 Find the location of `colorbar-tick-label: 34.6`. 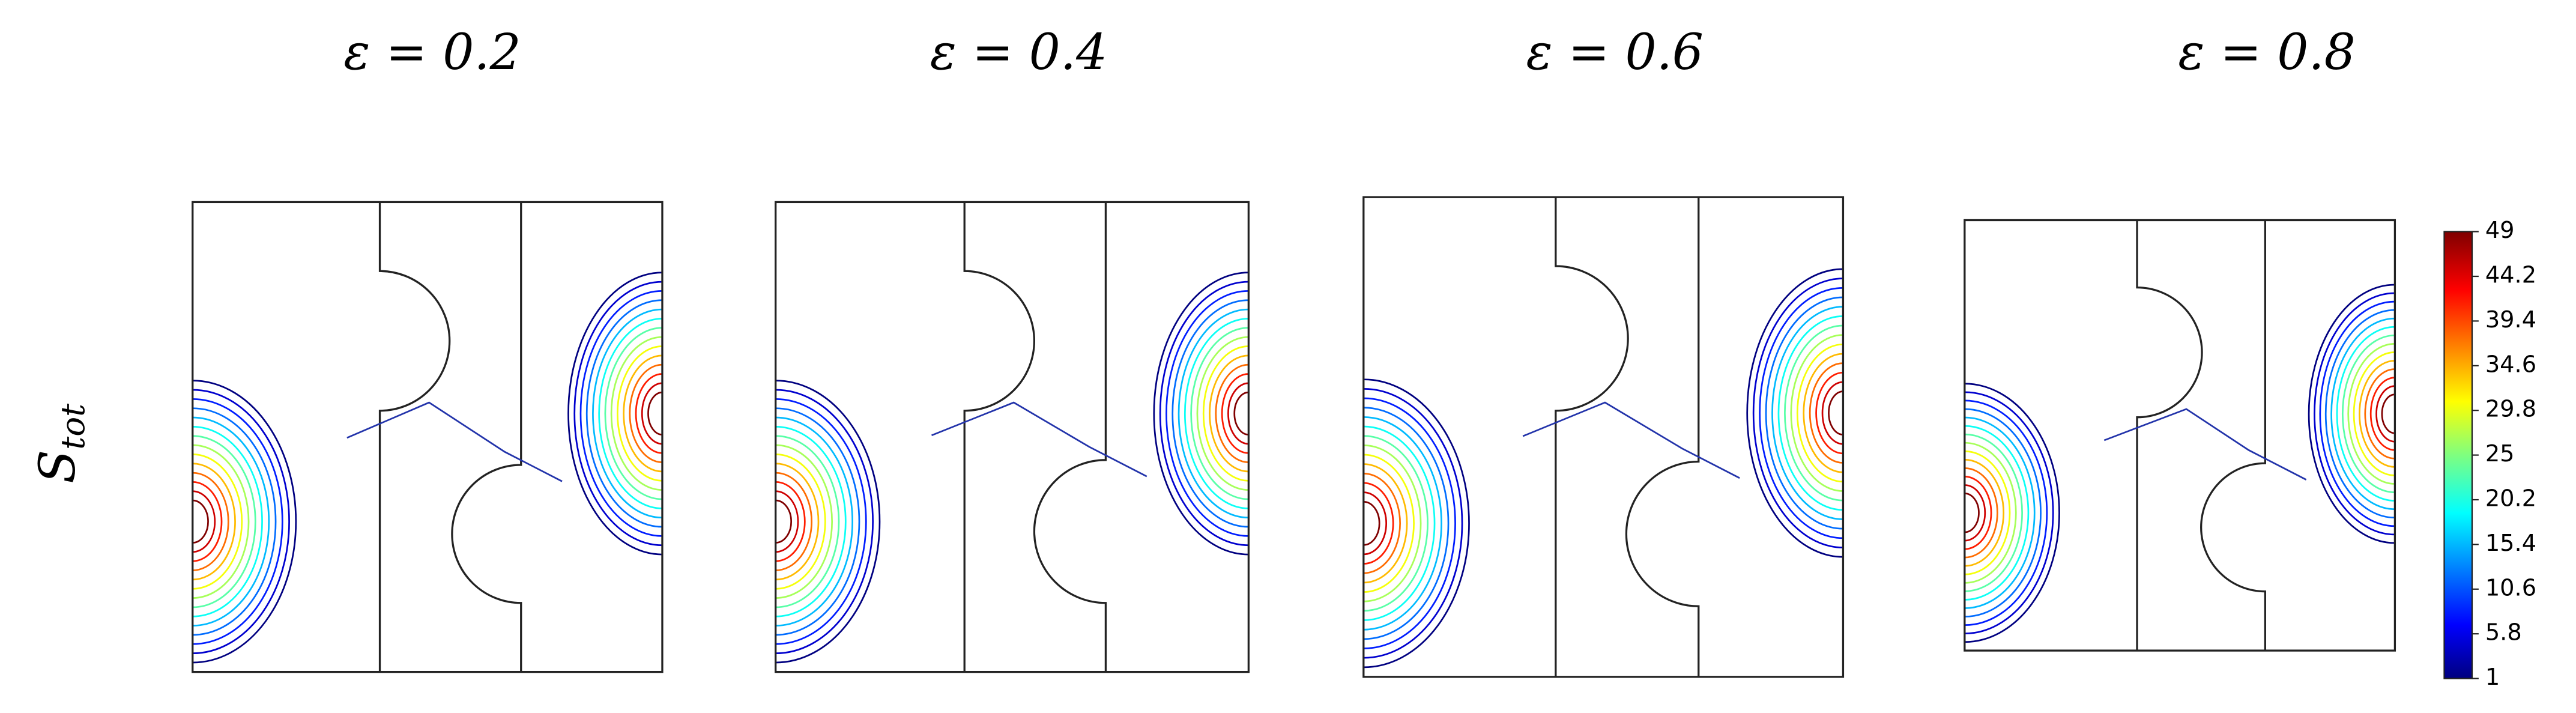

colorbar-tick-label: 34.6 is located at coordinates (2511, 364).